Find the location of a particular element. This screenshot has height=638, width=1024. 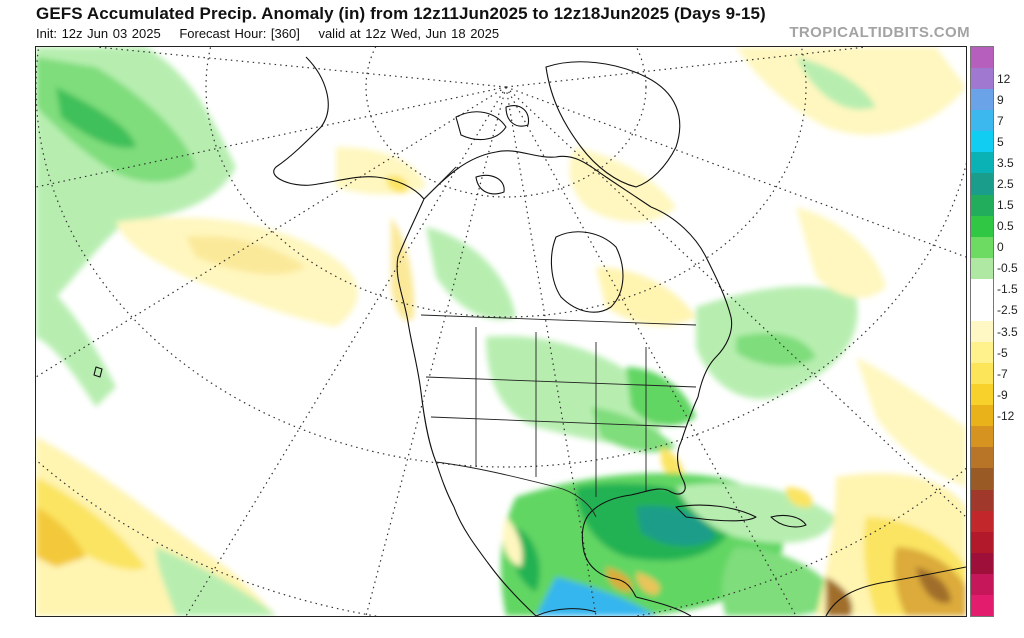

colorbar-tick-label: 1.5 is located at coordinates (1005, 205).